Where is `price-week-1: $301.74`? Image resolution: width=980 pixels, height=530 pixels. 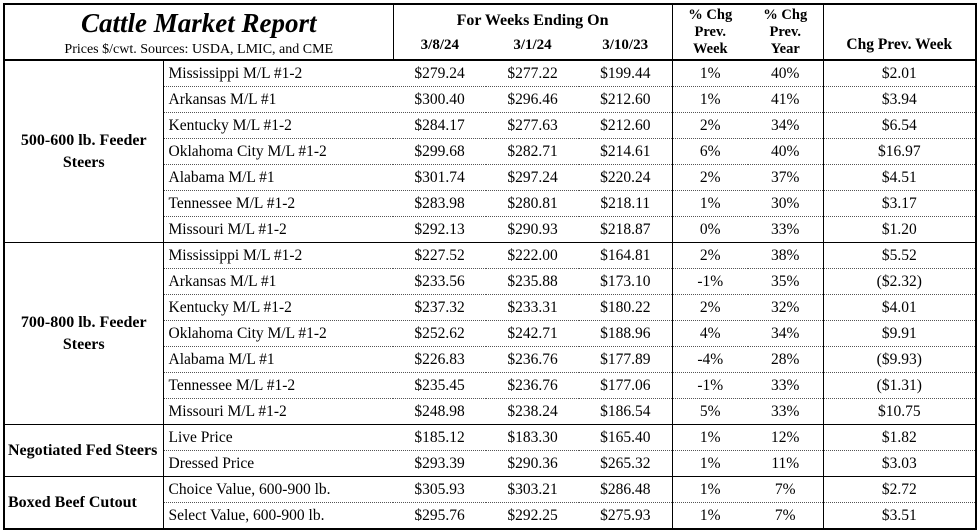
price-week-1: $301.74 is located at coordinates (440, 177).